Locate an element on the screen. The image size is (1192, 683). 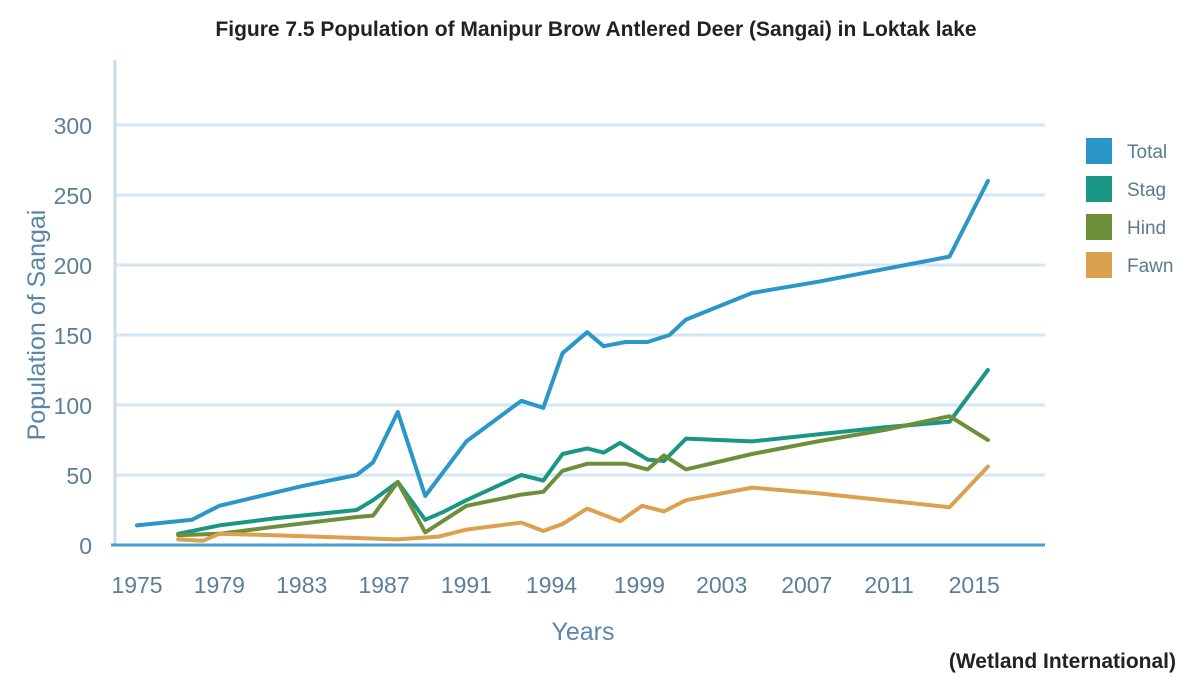
x-tick-label: 1987 is located at coordinates (383, 585).